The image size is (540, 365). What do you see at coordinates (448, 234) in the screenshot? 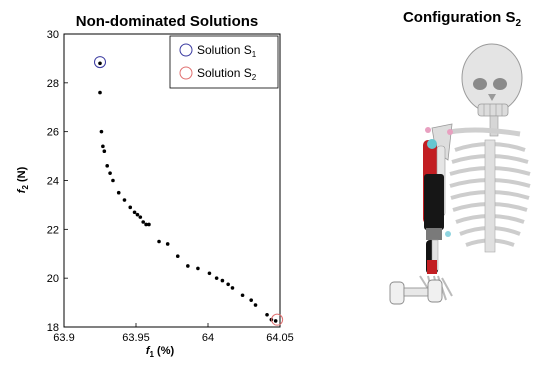
I see `elbow-marker` at bounding box center [448, 234].